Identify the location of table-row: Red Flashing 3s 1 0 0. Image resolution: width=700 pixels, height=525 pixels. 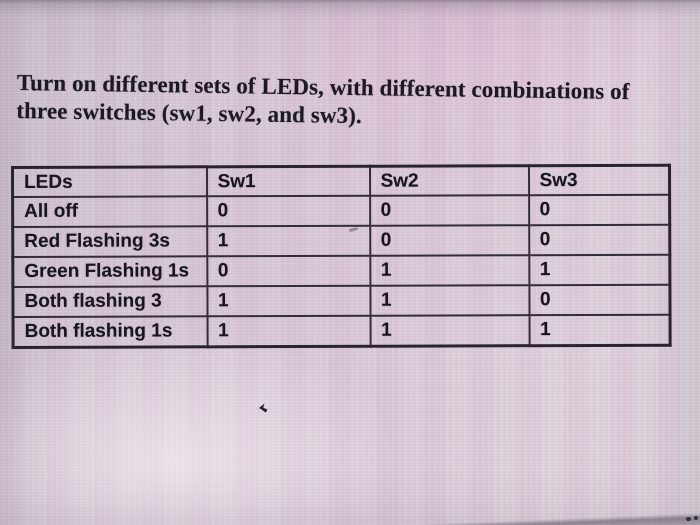
(341, 240).